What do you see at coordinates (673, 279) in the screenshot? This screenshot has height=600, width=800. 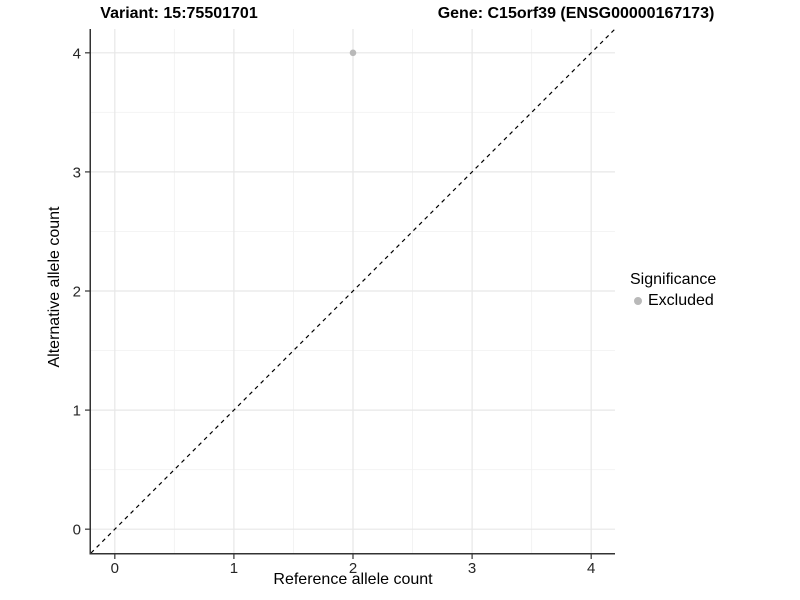 I see `legend-title: Significance` at bounding box center [673, 279].